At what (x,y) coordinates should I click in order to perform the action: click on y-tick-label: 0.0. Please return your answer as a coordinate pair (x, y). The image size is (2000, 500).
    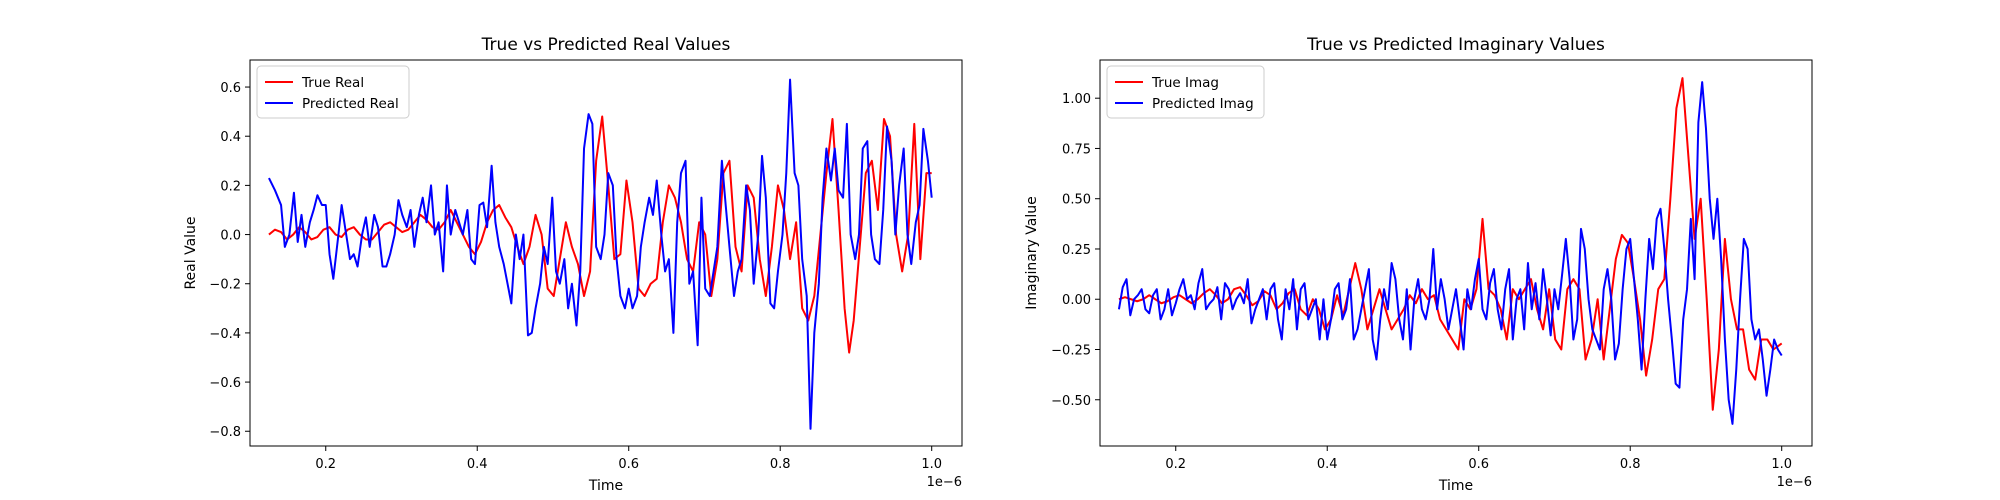
    Looking at the image, I should click on (230, 236).